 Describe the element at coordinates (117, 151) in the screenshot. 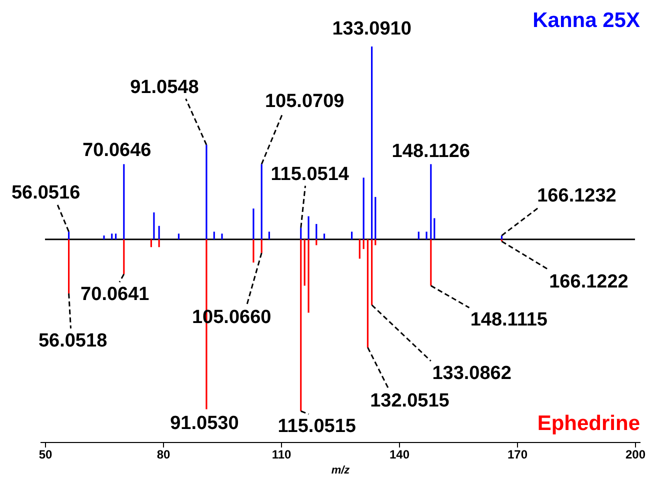

I see `annotation: 70.0646` at that location.